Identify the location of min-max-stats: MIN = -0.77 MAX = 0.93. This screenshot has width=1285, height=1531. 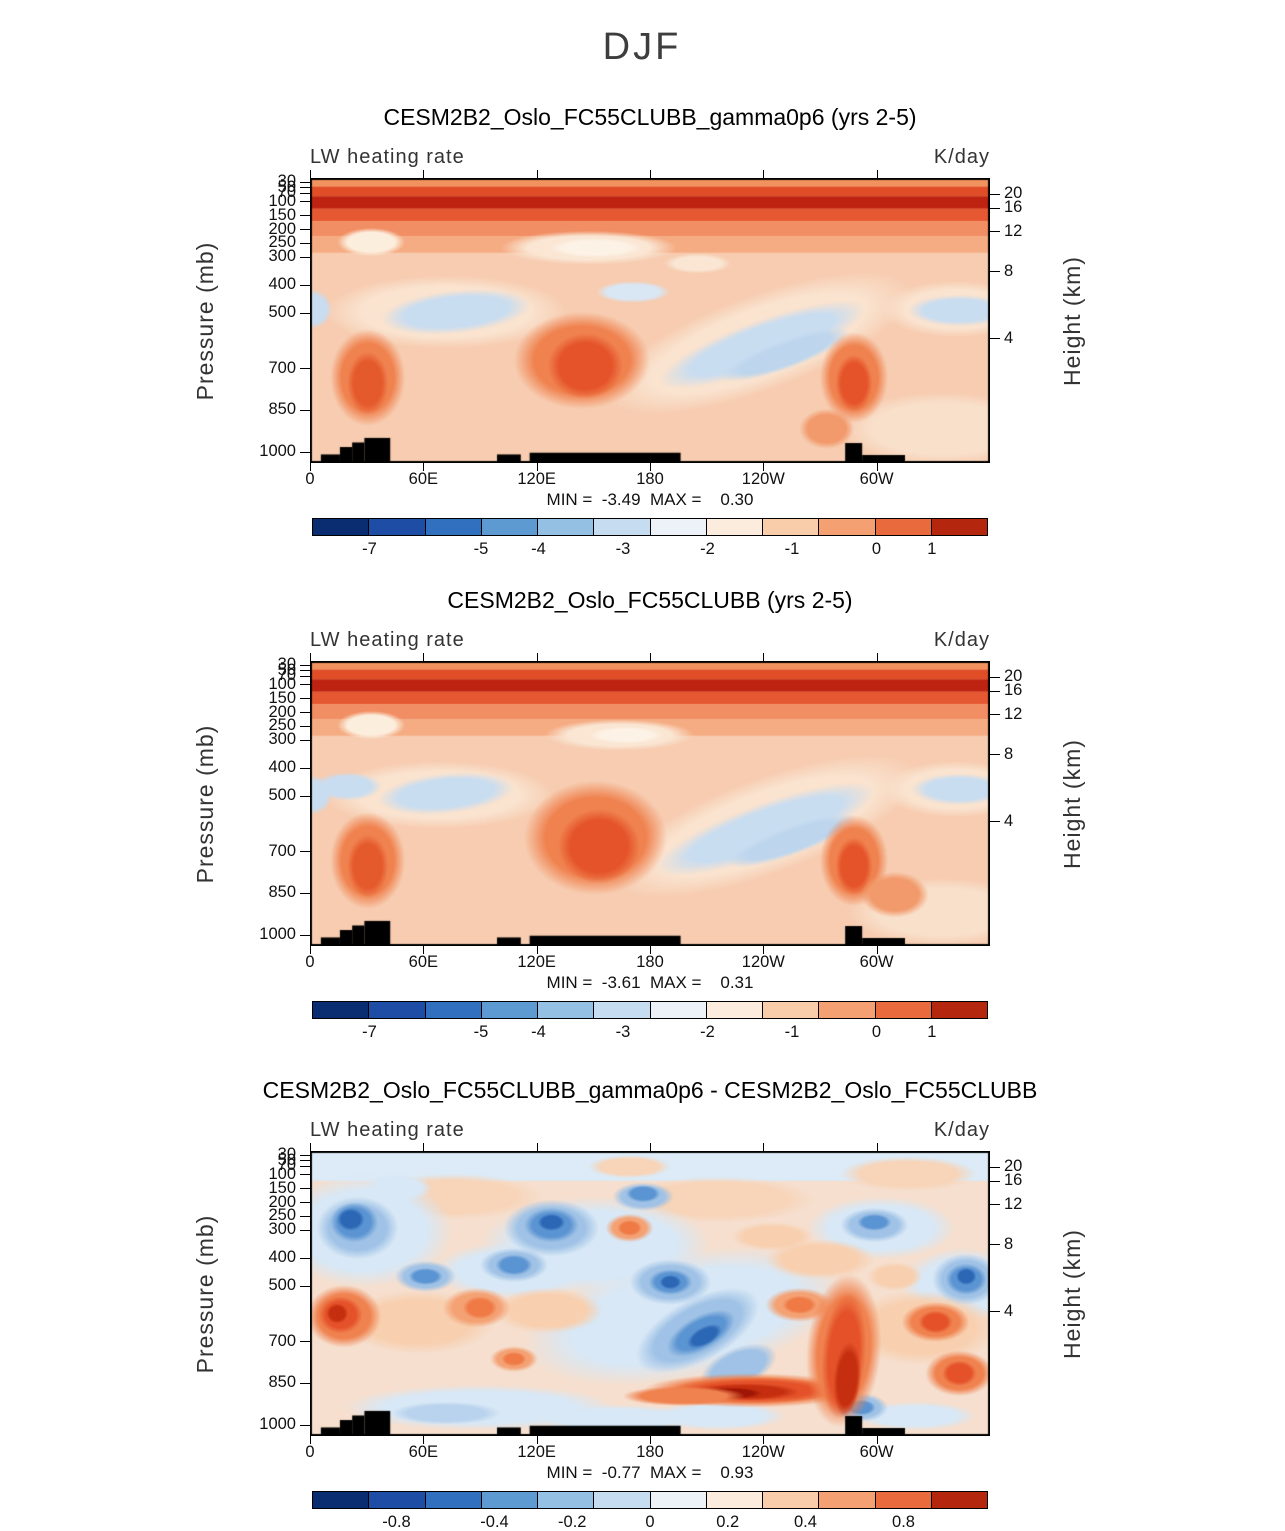
(650, 1472).